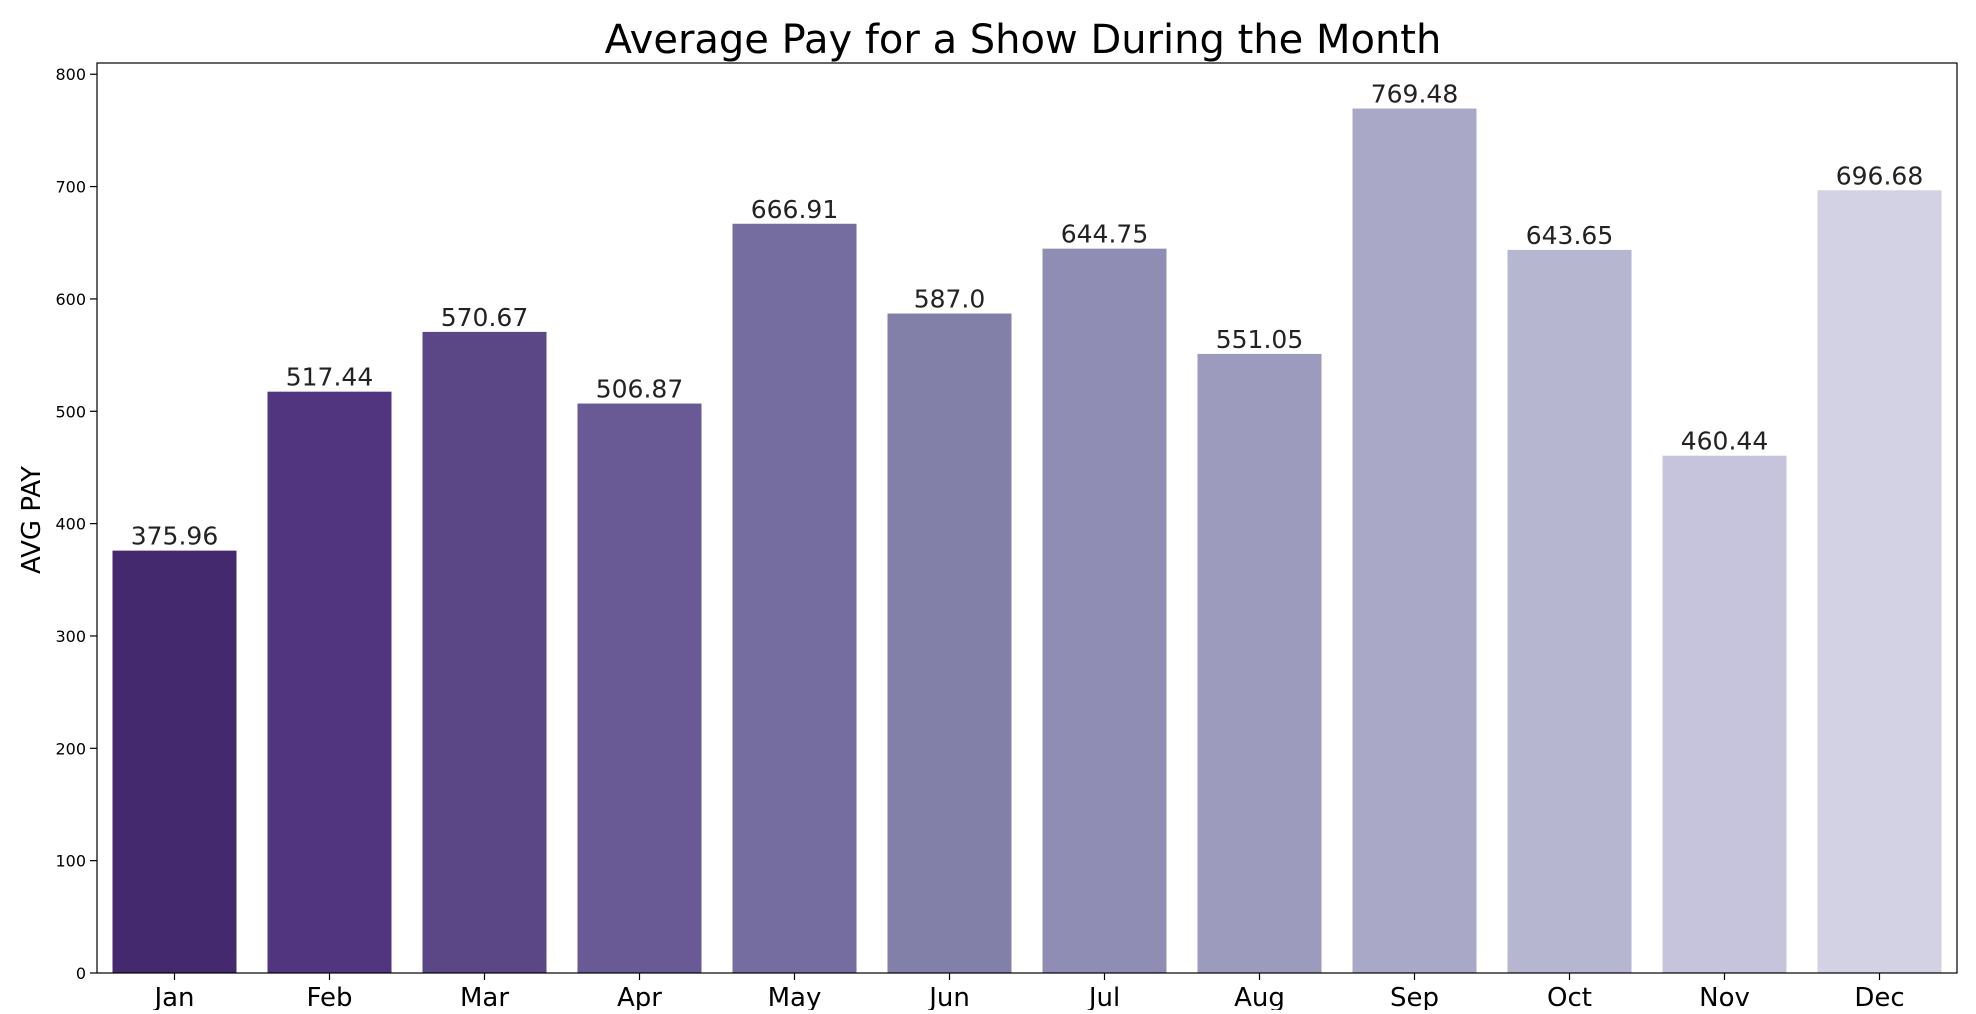  Describe the element at coordinates (70, 411) in the screenshot. I see `y-tick-label-500: 500` at that location.